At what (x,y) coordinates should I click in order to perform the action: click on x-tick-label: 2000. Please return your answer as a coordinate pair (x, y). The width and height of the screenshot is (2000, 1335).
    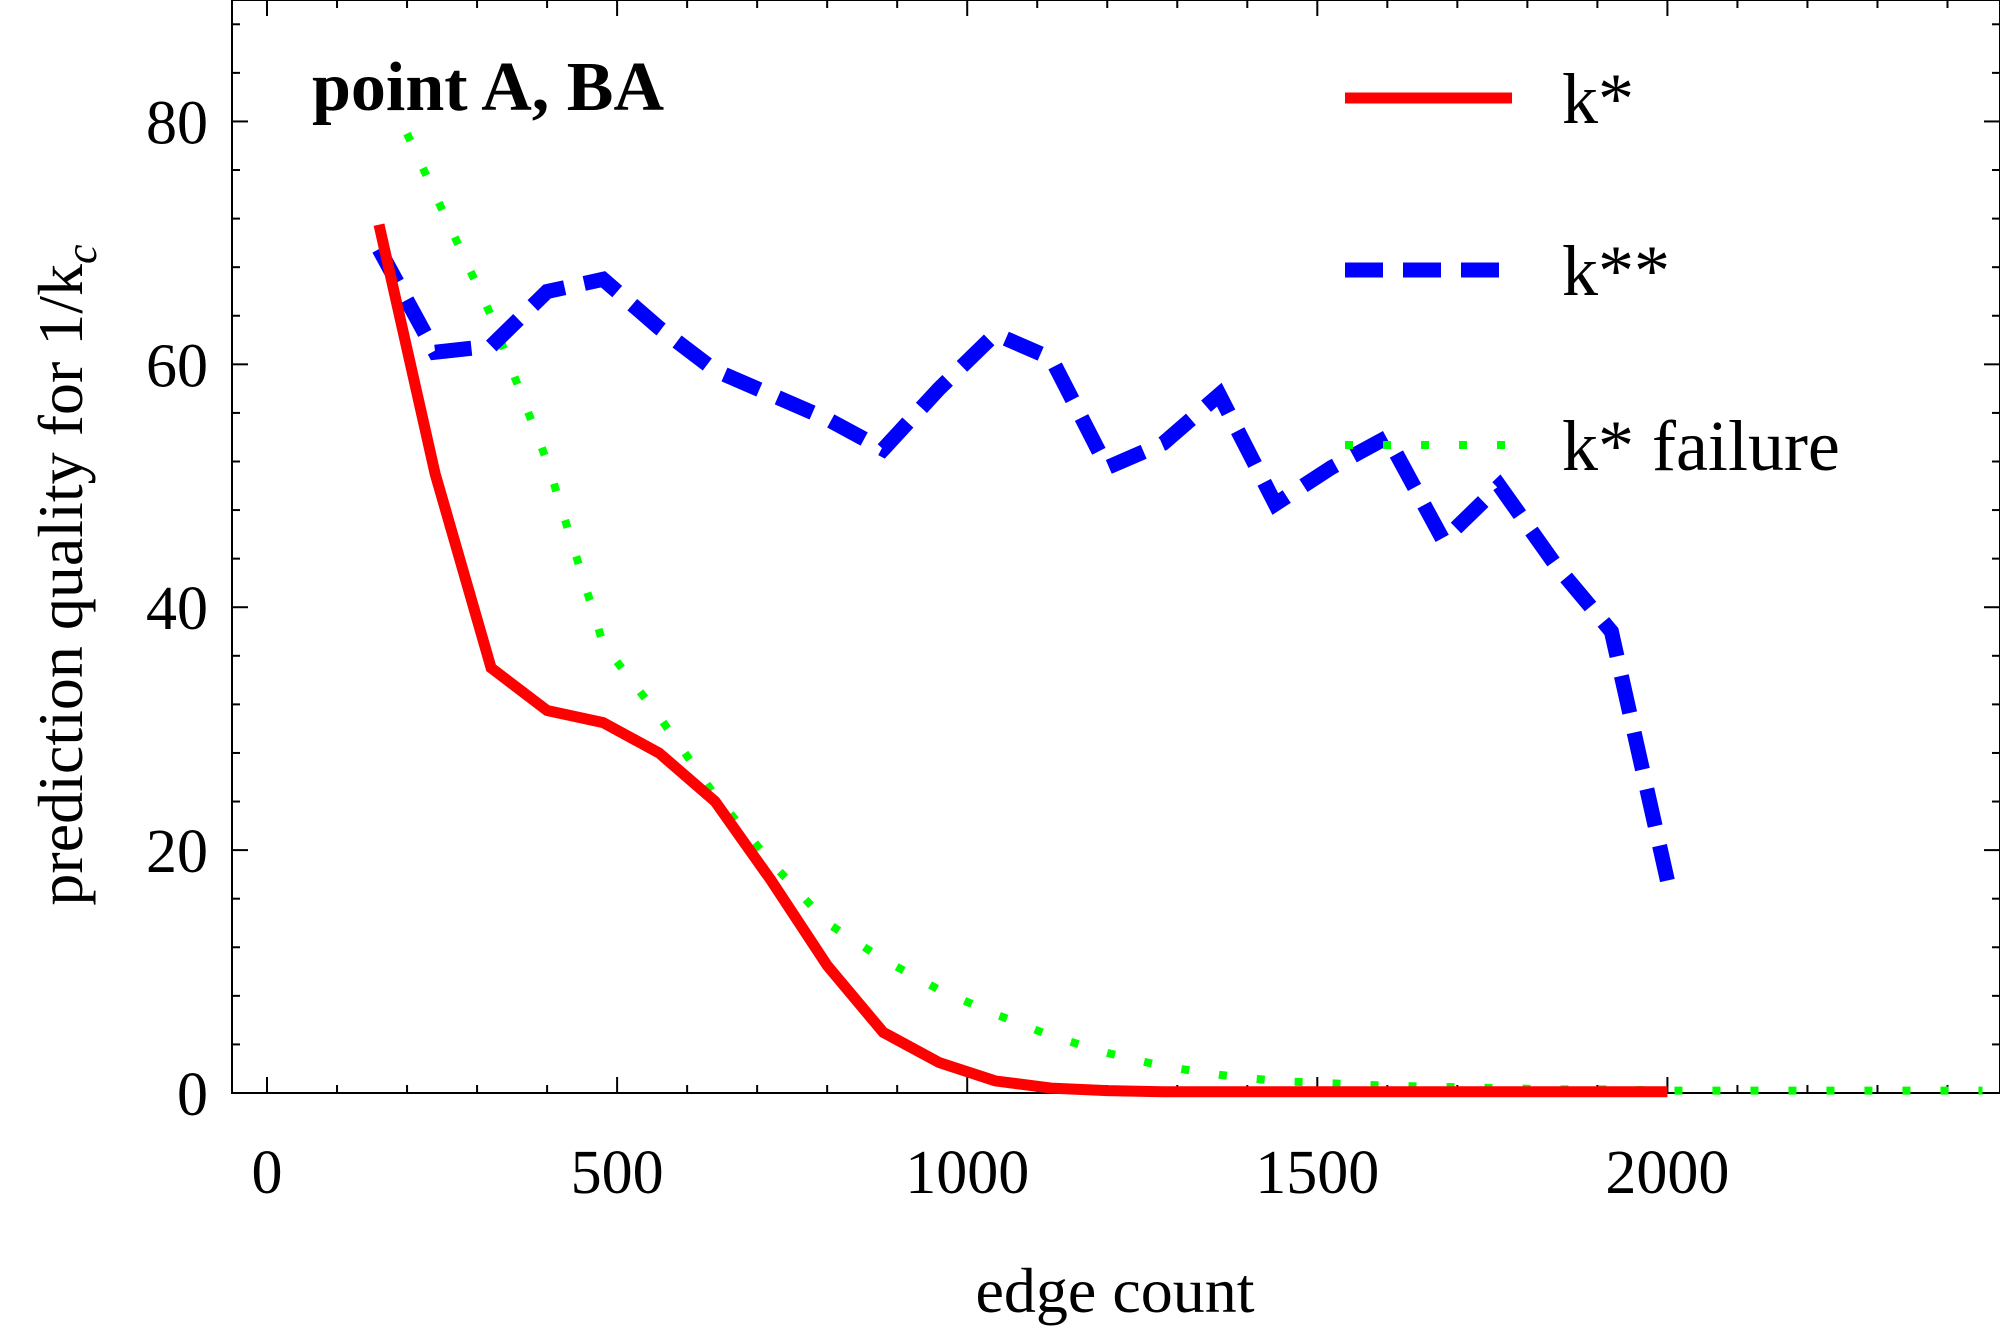
    Looking at the image, I should click on (1667, 1173).